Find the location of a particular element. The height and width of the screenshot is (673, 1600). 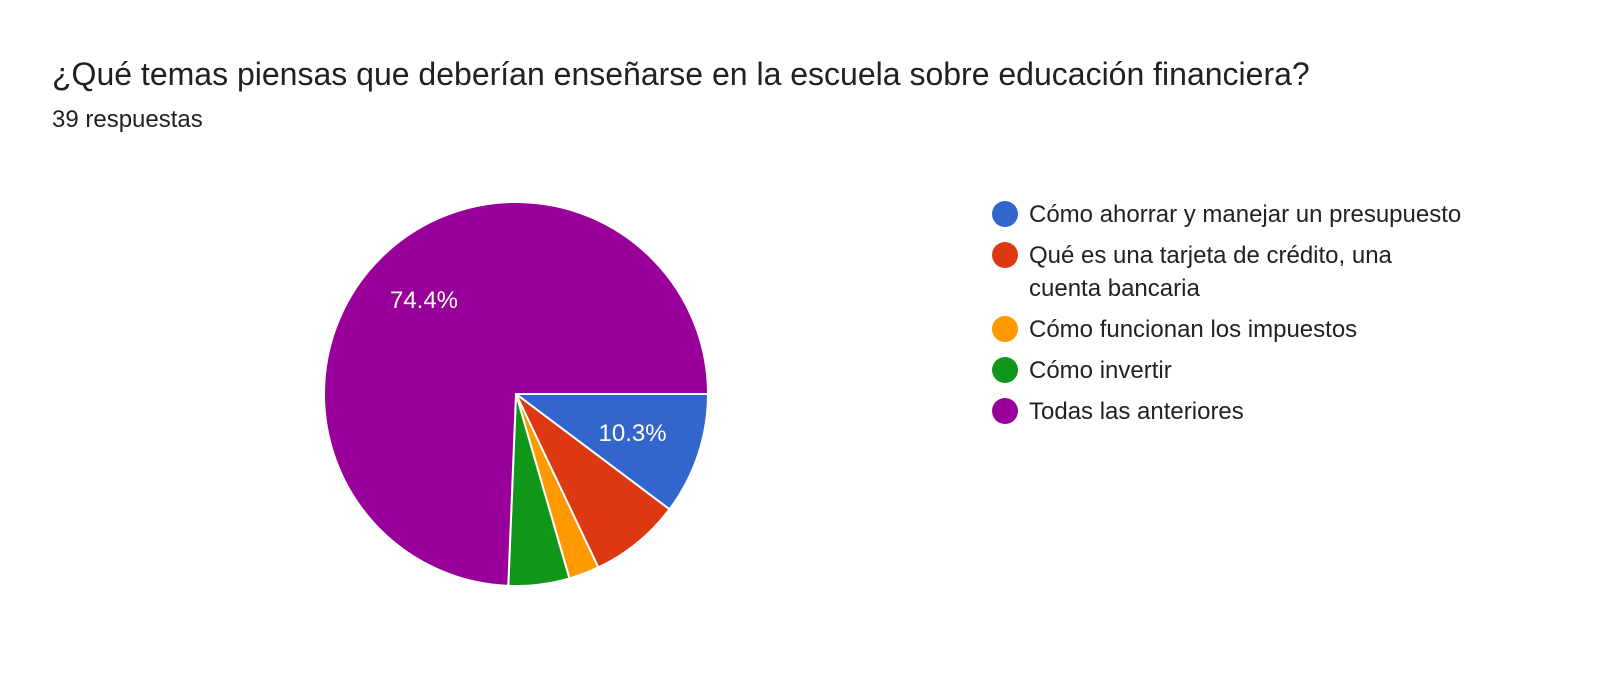

legend-label: Cómo invertir is located at coordinates (1100, 370).